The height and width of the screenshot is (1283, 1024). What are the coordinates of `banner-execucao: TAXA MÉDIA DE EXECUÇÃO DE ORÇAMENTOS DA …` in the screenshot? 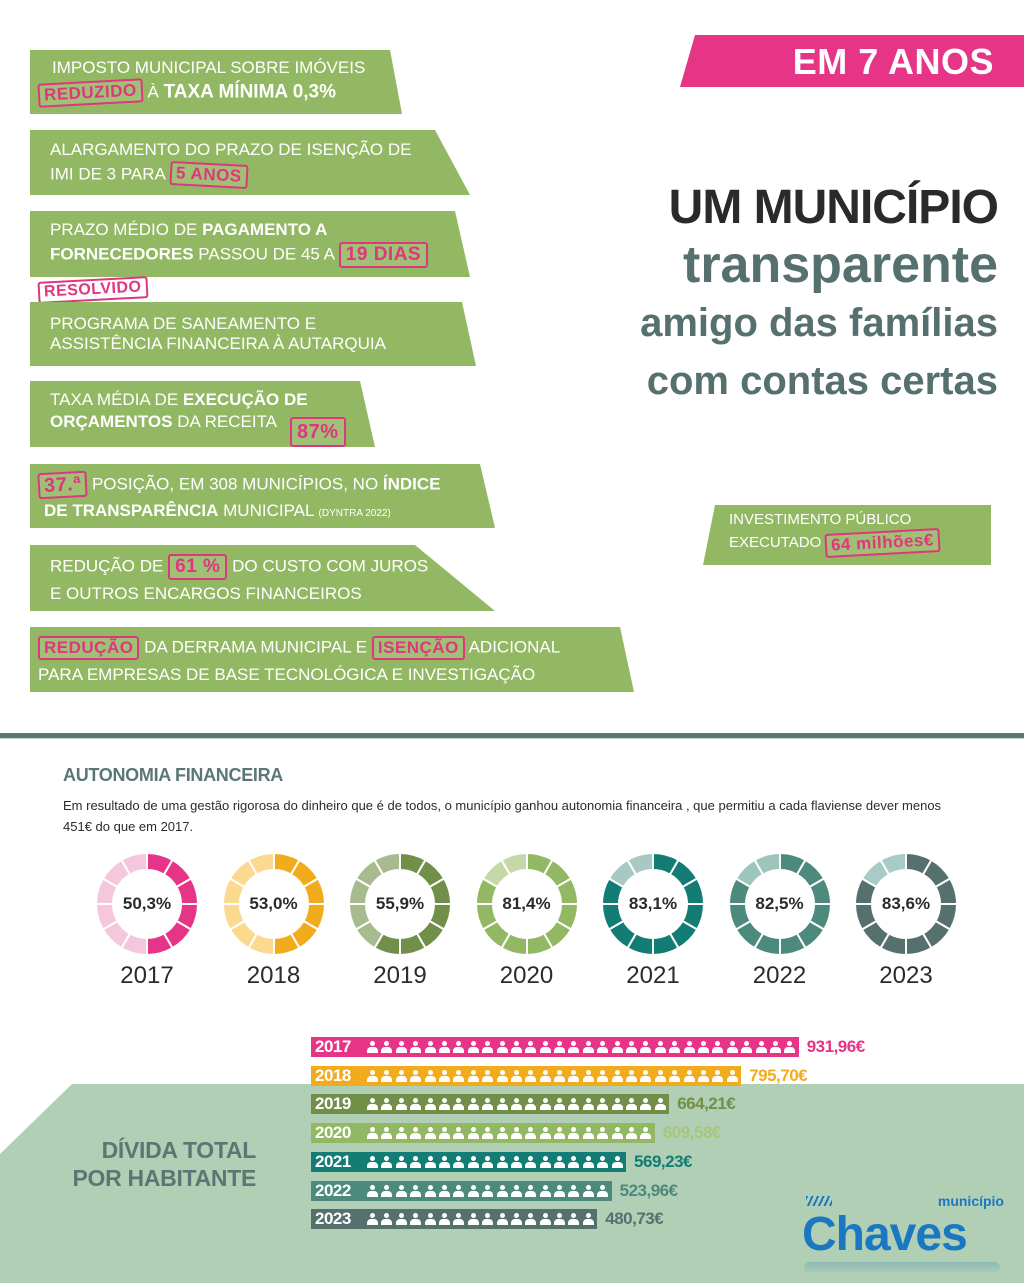 It's located at (202, 414).